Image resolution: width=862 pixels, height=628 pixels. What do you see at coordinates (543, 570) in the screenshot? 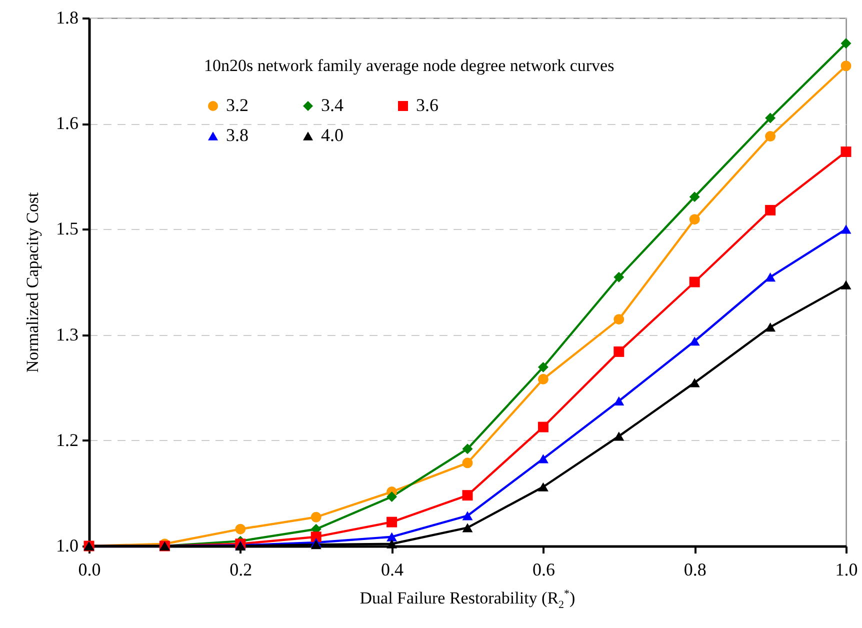
I see `x-tick-label: 0.6` at bounding box center [543, 570].